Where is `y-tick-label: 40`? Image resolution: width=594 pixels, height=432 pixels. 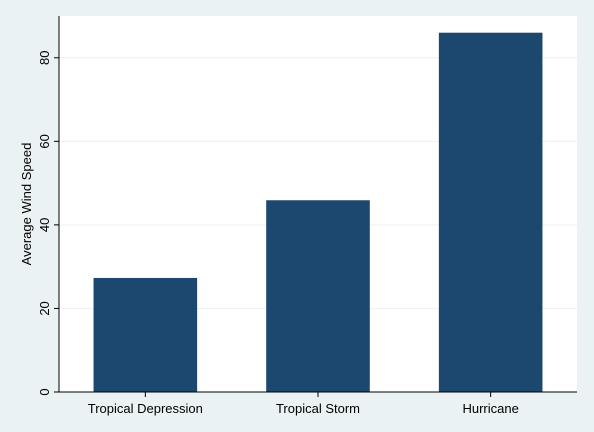 y-tick-label: 40 is located at coordinates (44, 225).